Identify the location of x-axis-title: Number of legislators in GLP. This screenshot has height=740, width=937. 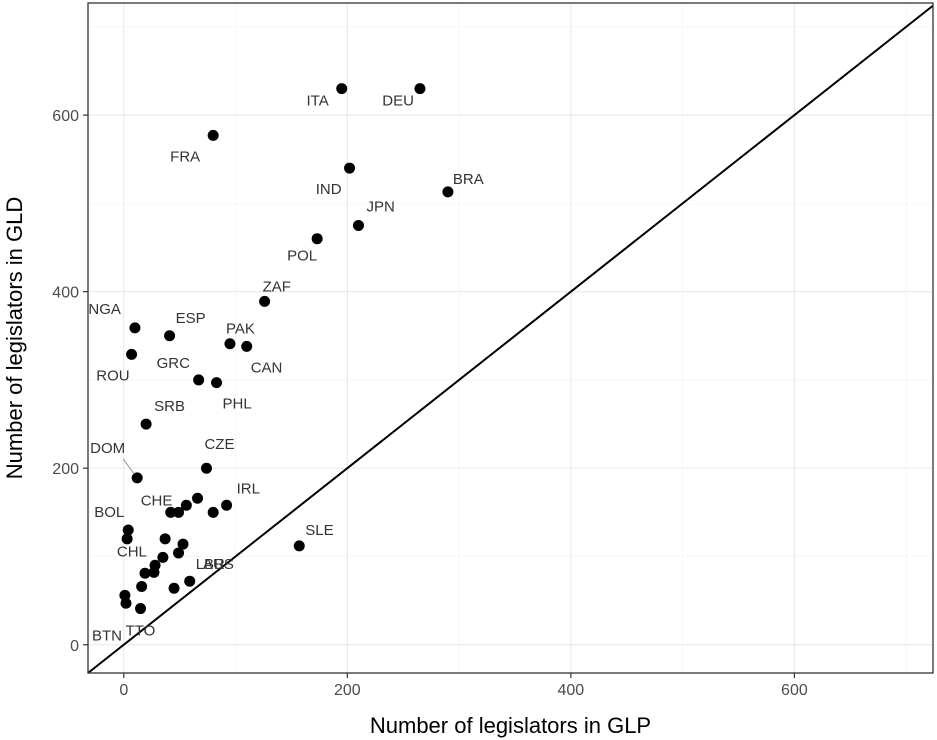
(510, 725).